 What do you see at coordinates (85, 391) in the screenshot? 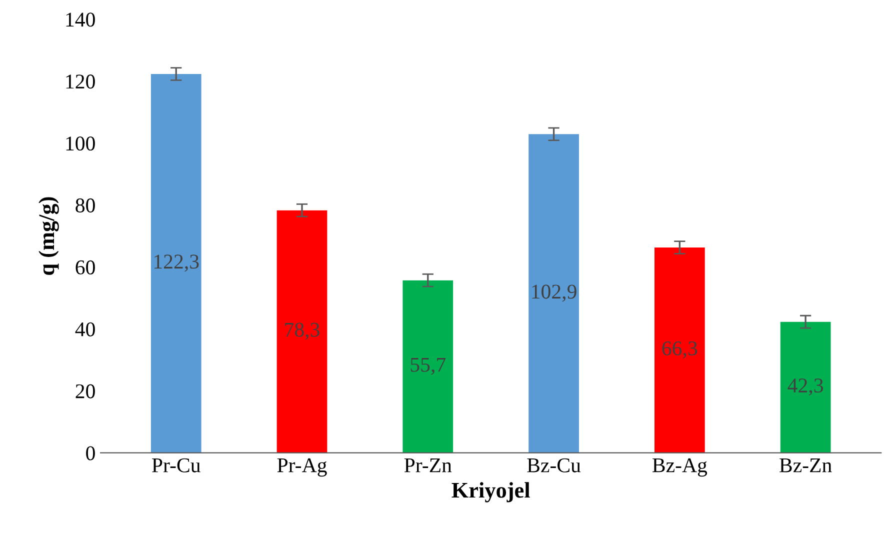
I see `y-tick-label: 20` at bounding box center [85, 391].